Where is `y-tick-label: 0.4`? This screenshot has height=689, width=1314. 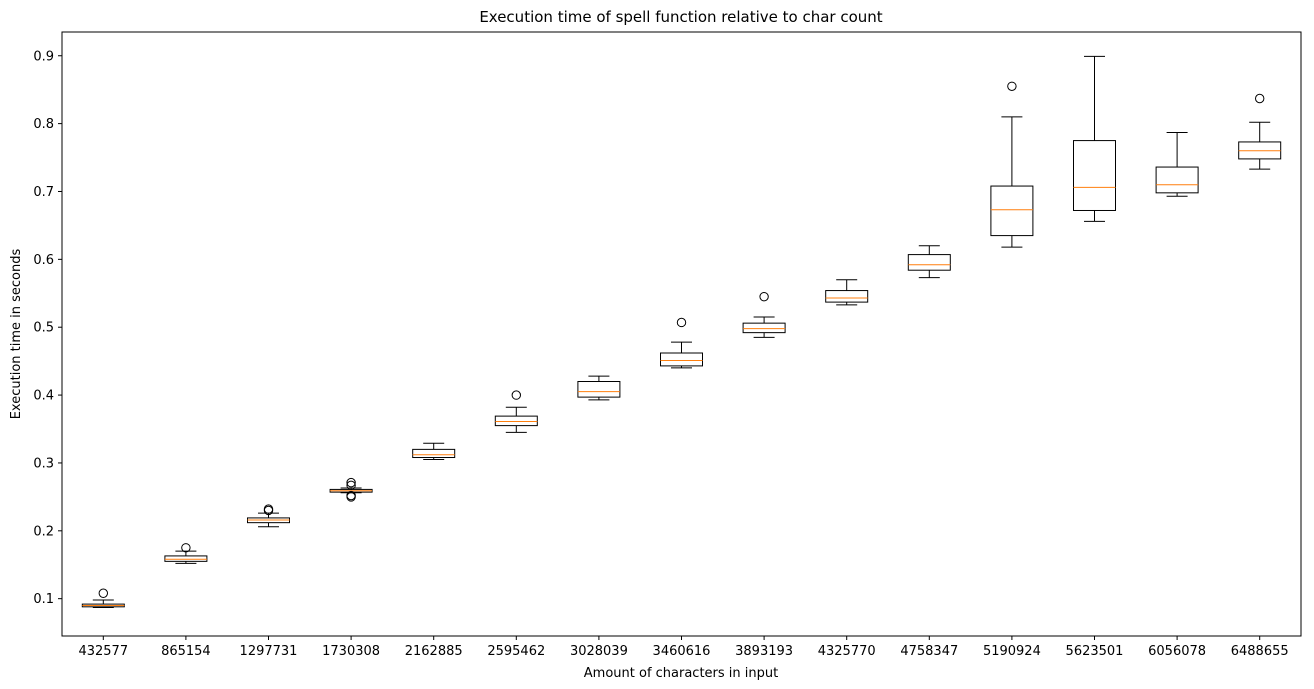
y-tick-label: 0.4 is located at coordinates (43, 396).